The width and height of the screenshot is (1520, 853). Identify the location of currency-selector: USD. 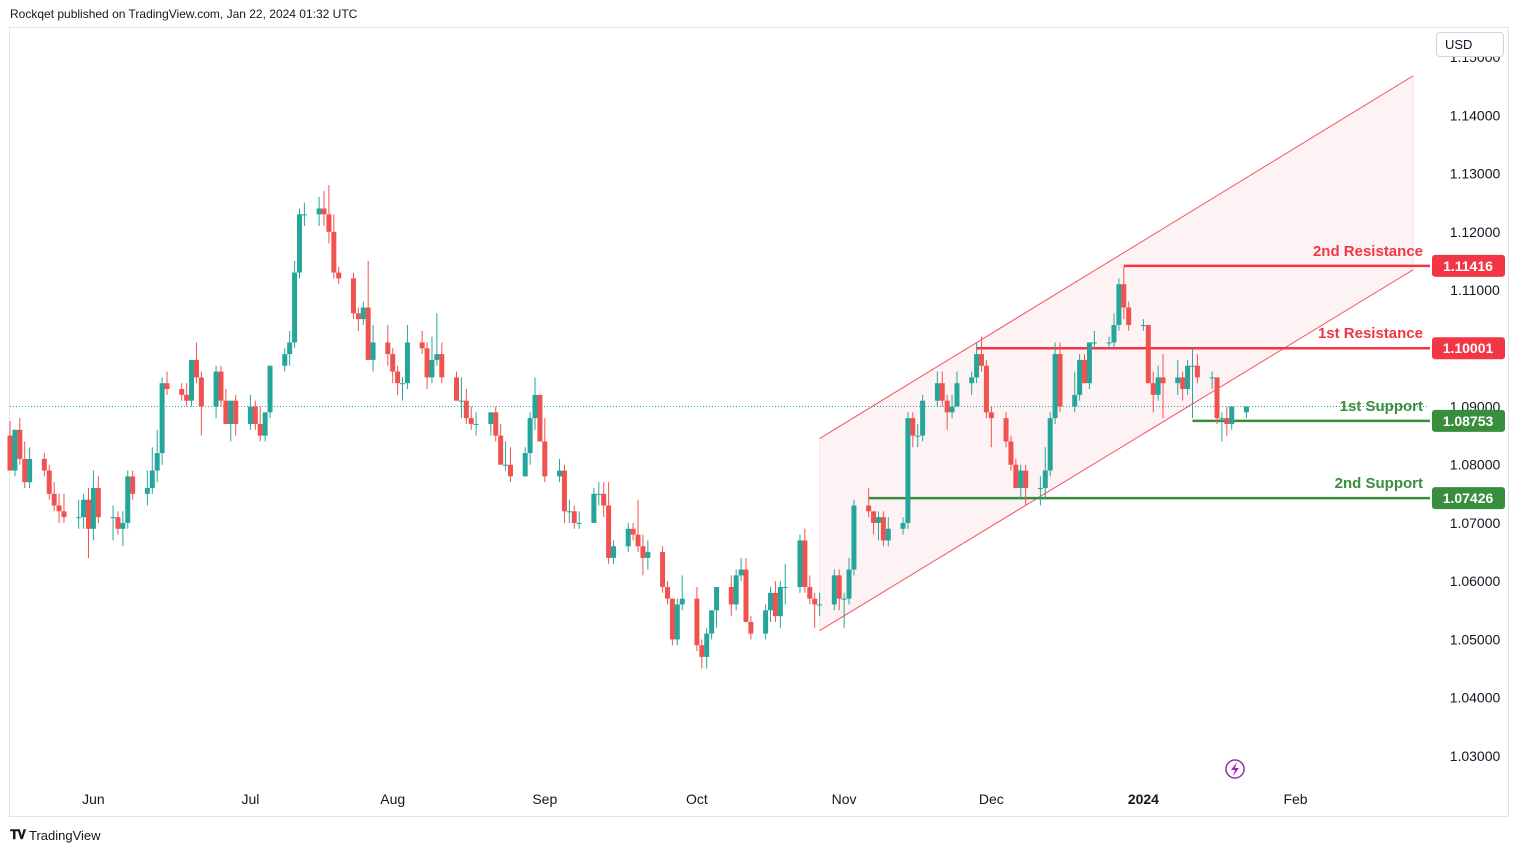
(1470, 44).